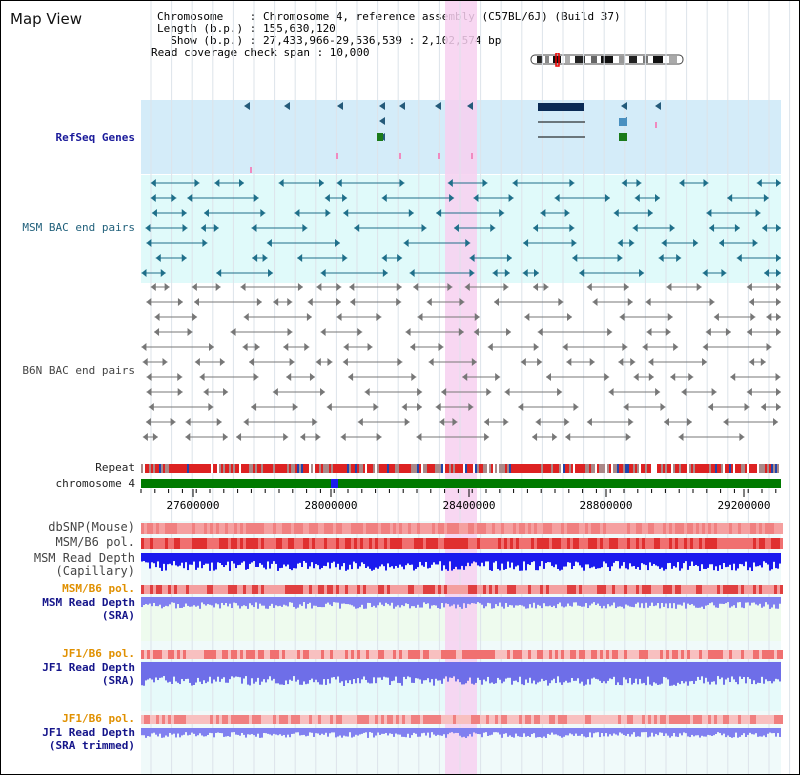  I want to click on track-label-b6n-bac: B6N BAC end pairs, so click(78, 370).